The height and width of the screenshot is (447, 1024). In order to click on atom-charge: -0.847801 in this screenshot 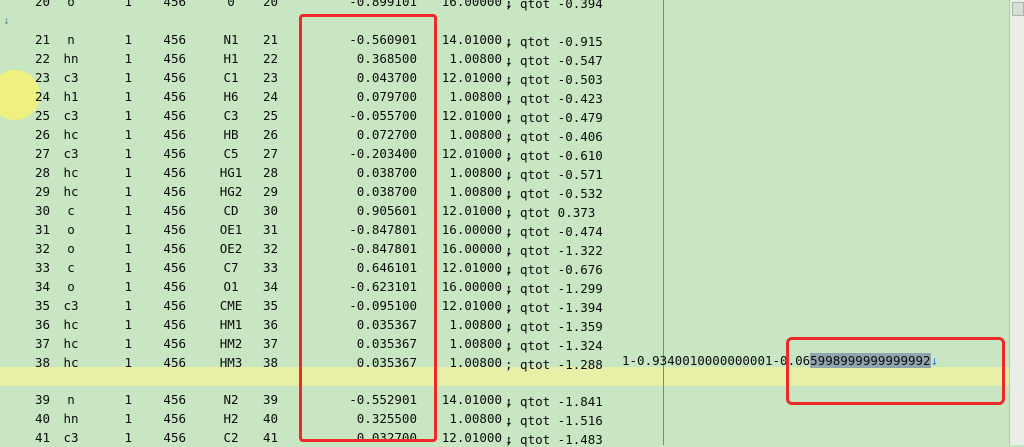, I will do `click(383, 248)`.